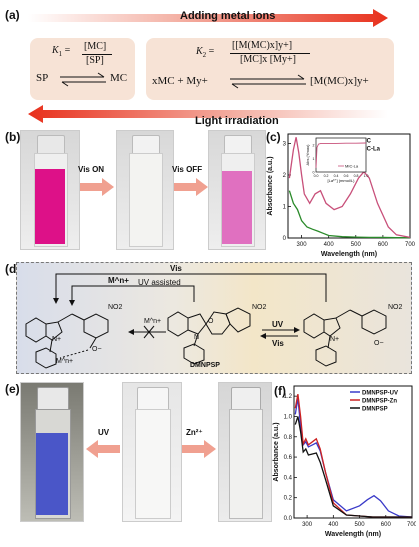 This screenshot has width=419, height=547. I want to click on scheme-no2-left: NO2, so click(115, 307).